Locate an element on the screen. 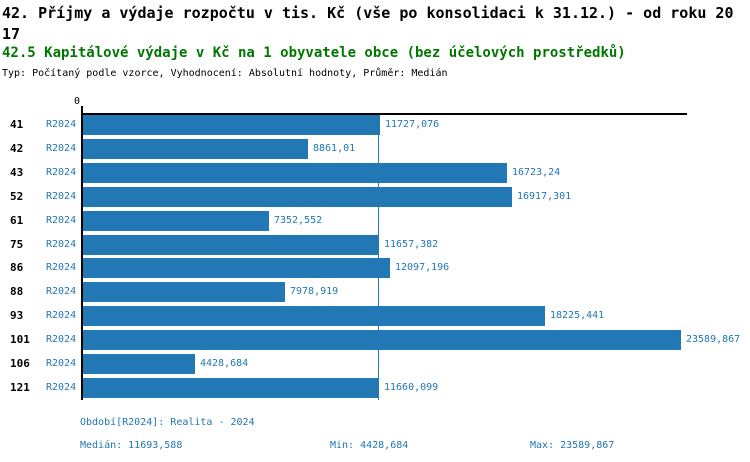 This screenshot has height=462, width=750. median-line is located at coordinates (378, 256).